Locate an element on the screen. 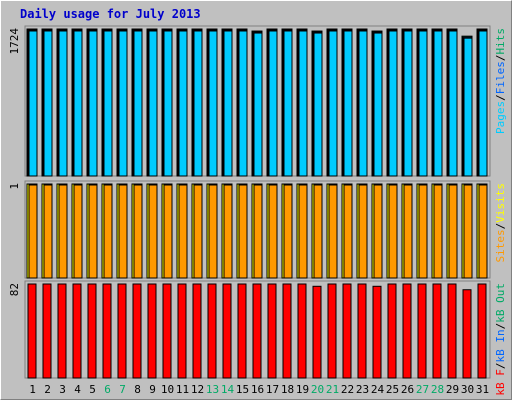  x-tick-label: 7 is located at coordinates (122, 389).